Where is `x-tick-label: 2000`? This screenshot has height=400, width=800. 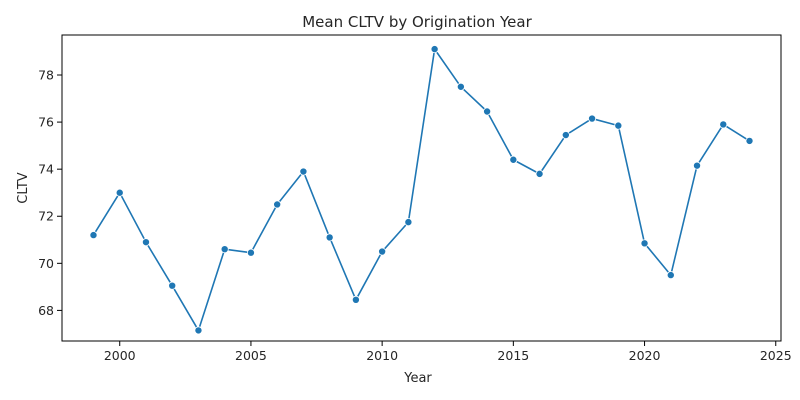
x-tick-label: 2000 is located at coordinates (120, 355).